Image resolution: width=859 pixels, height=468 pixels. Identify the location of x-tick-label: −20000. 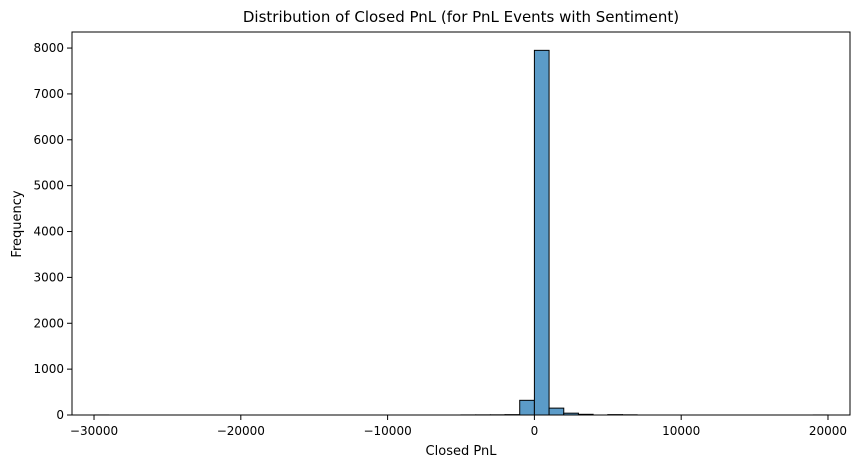
(241, 431).